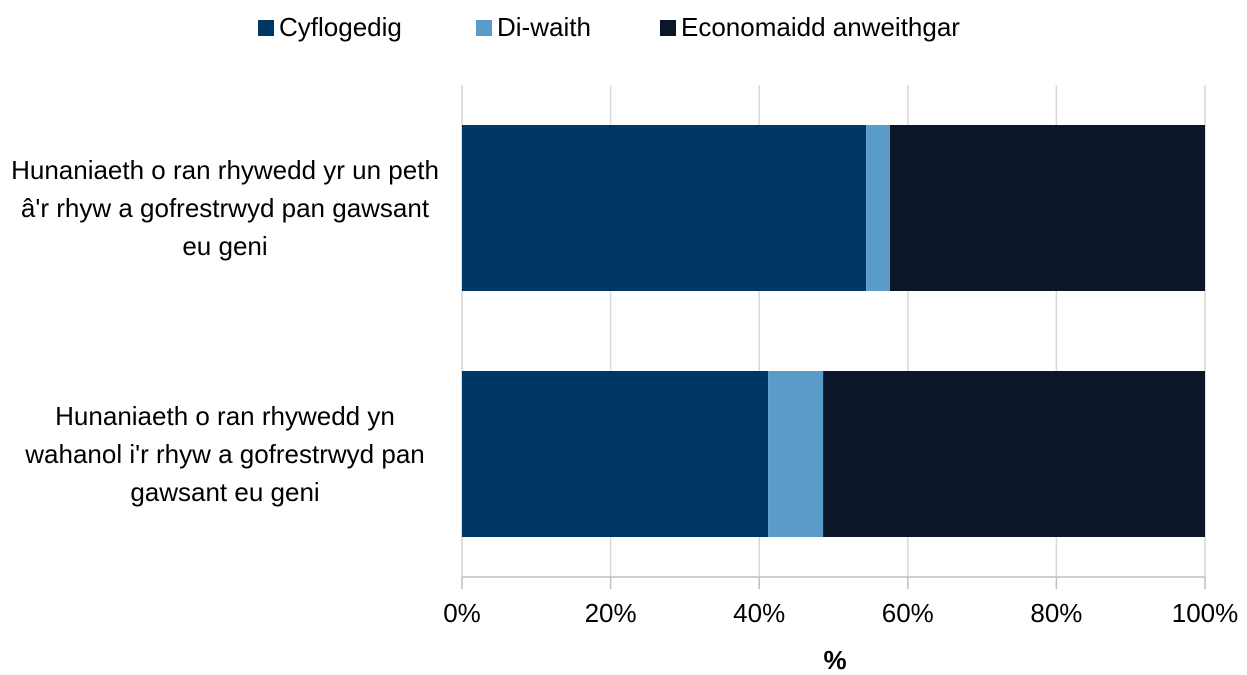 This screenshot has height=675, width=1247. What do you see at coordinates (340, 27) in the screenshot?
I see `legend-label: Cyflogedig` at bounding box center [340, 27].